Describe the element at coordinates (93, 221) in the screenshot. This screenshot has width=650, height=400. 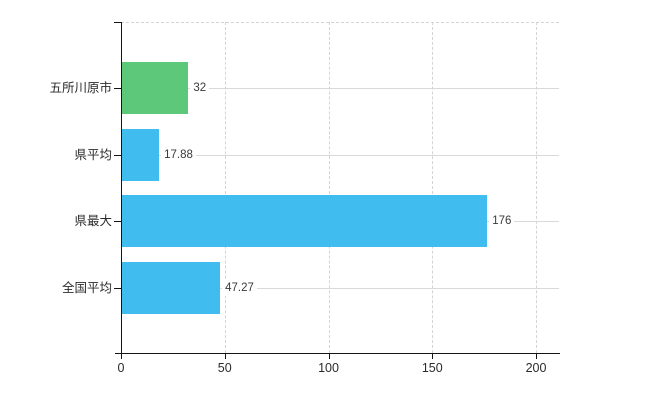
I see `y-axis-label: 県最大` at that location.